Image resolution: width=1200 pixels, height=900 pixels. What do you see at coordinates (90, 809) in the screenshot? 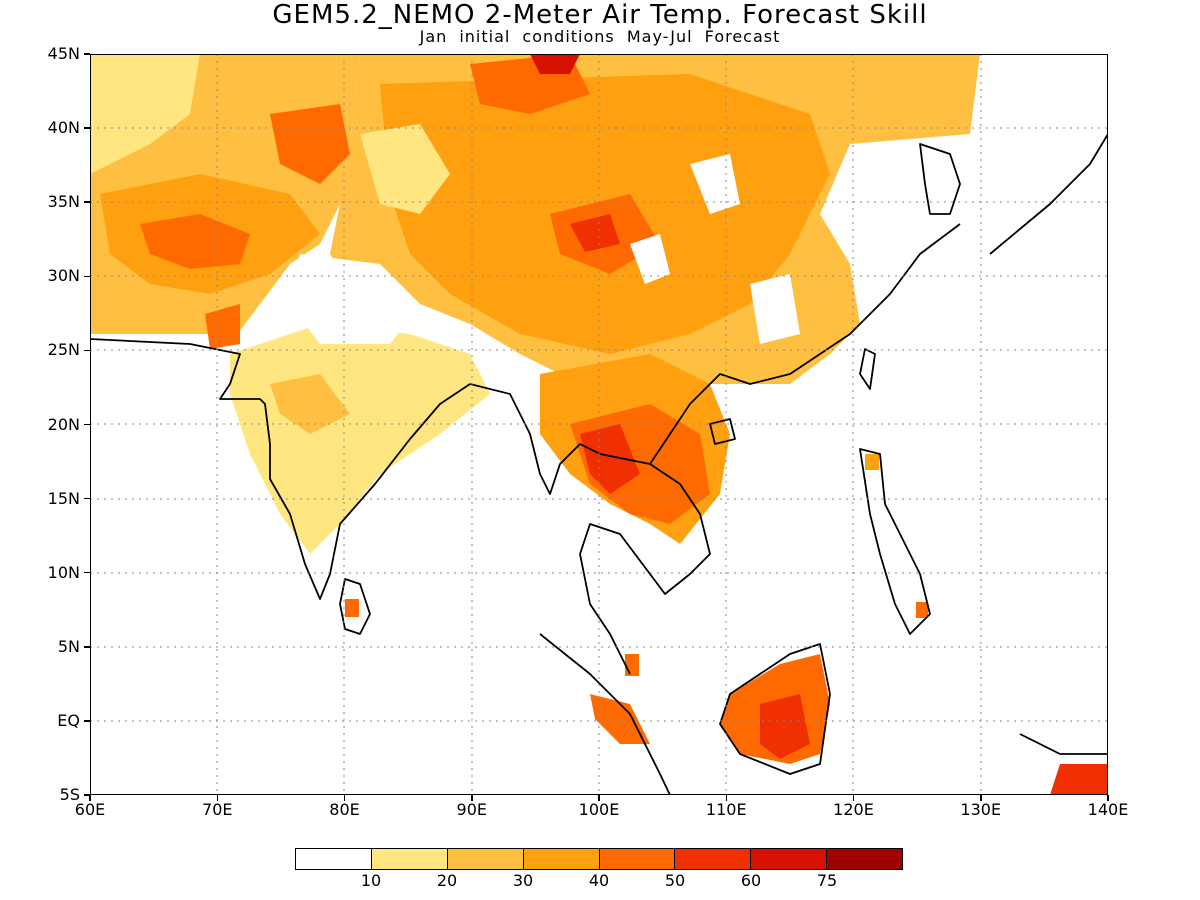
I see `x-tick-label: 60E` at bounding box center [90, 809].